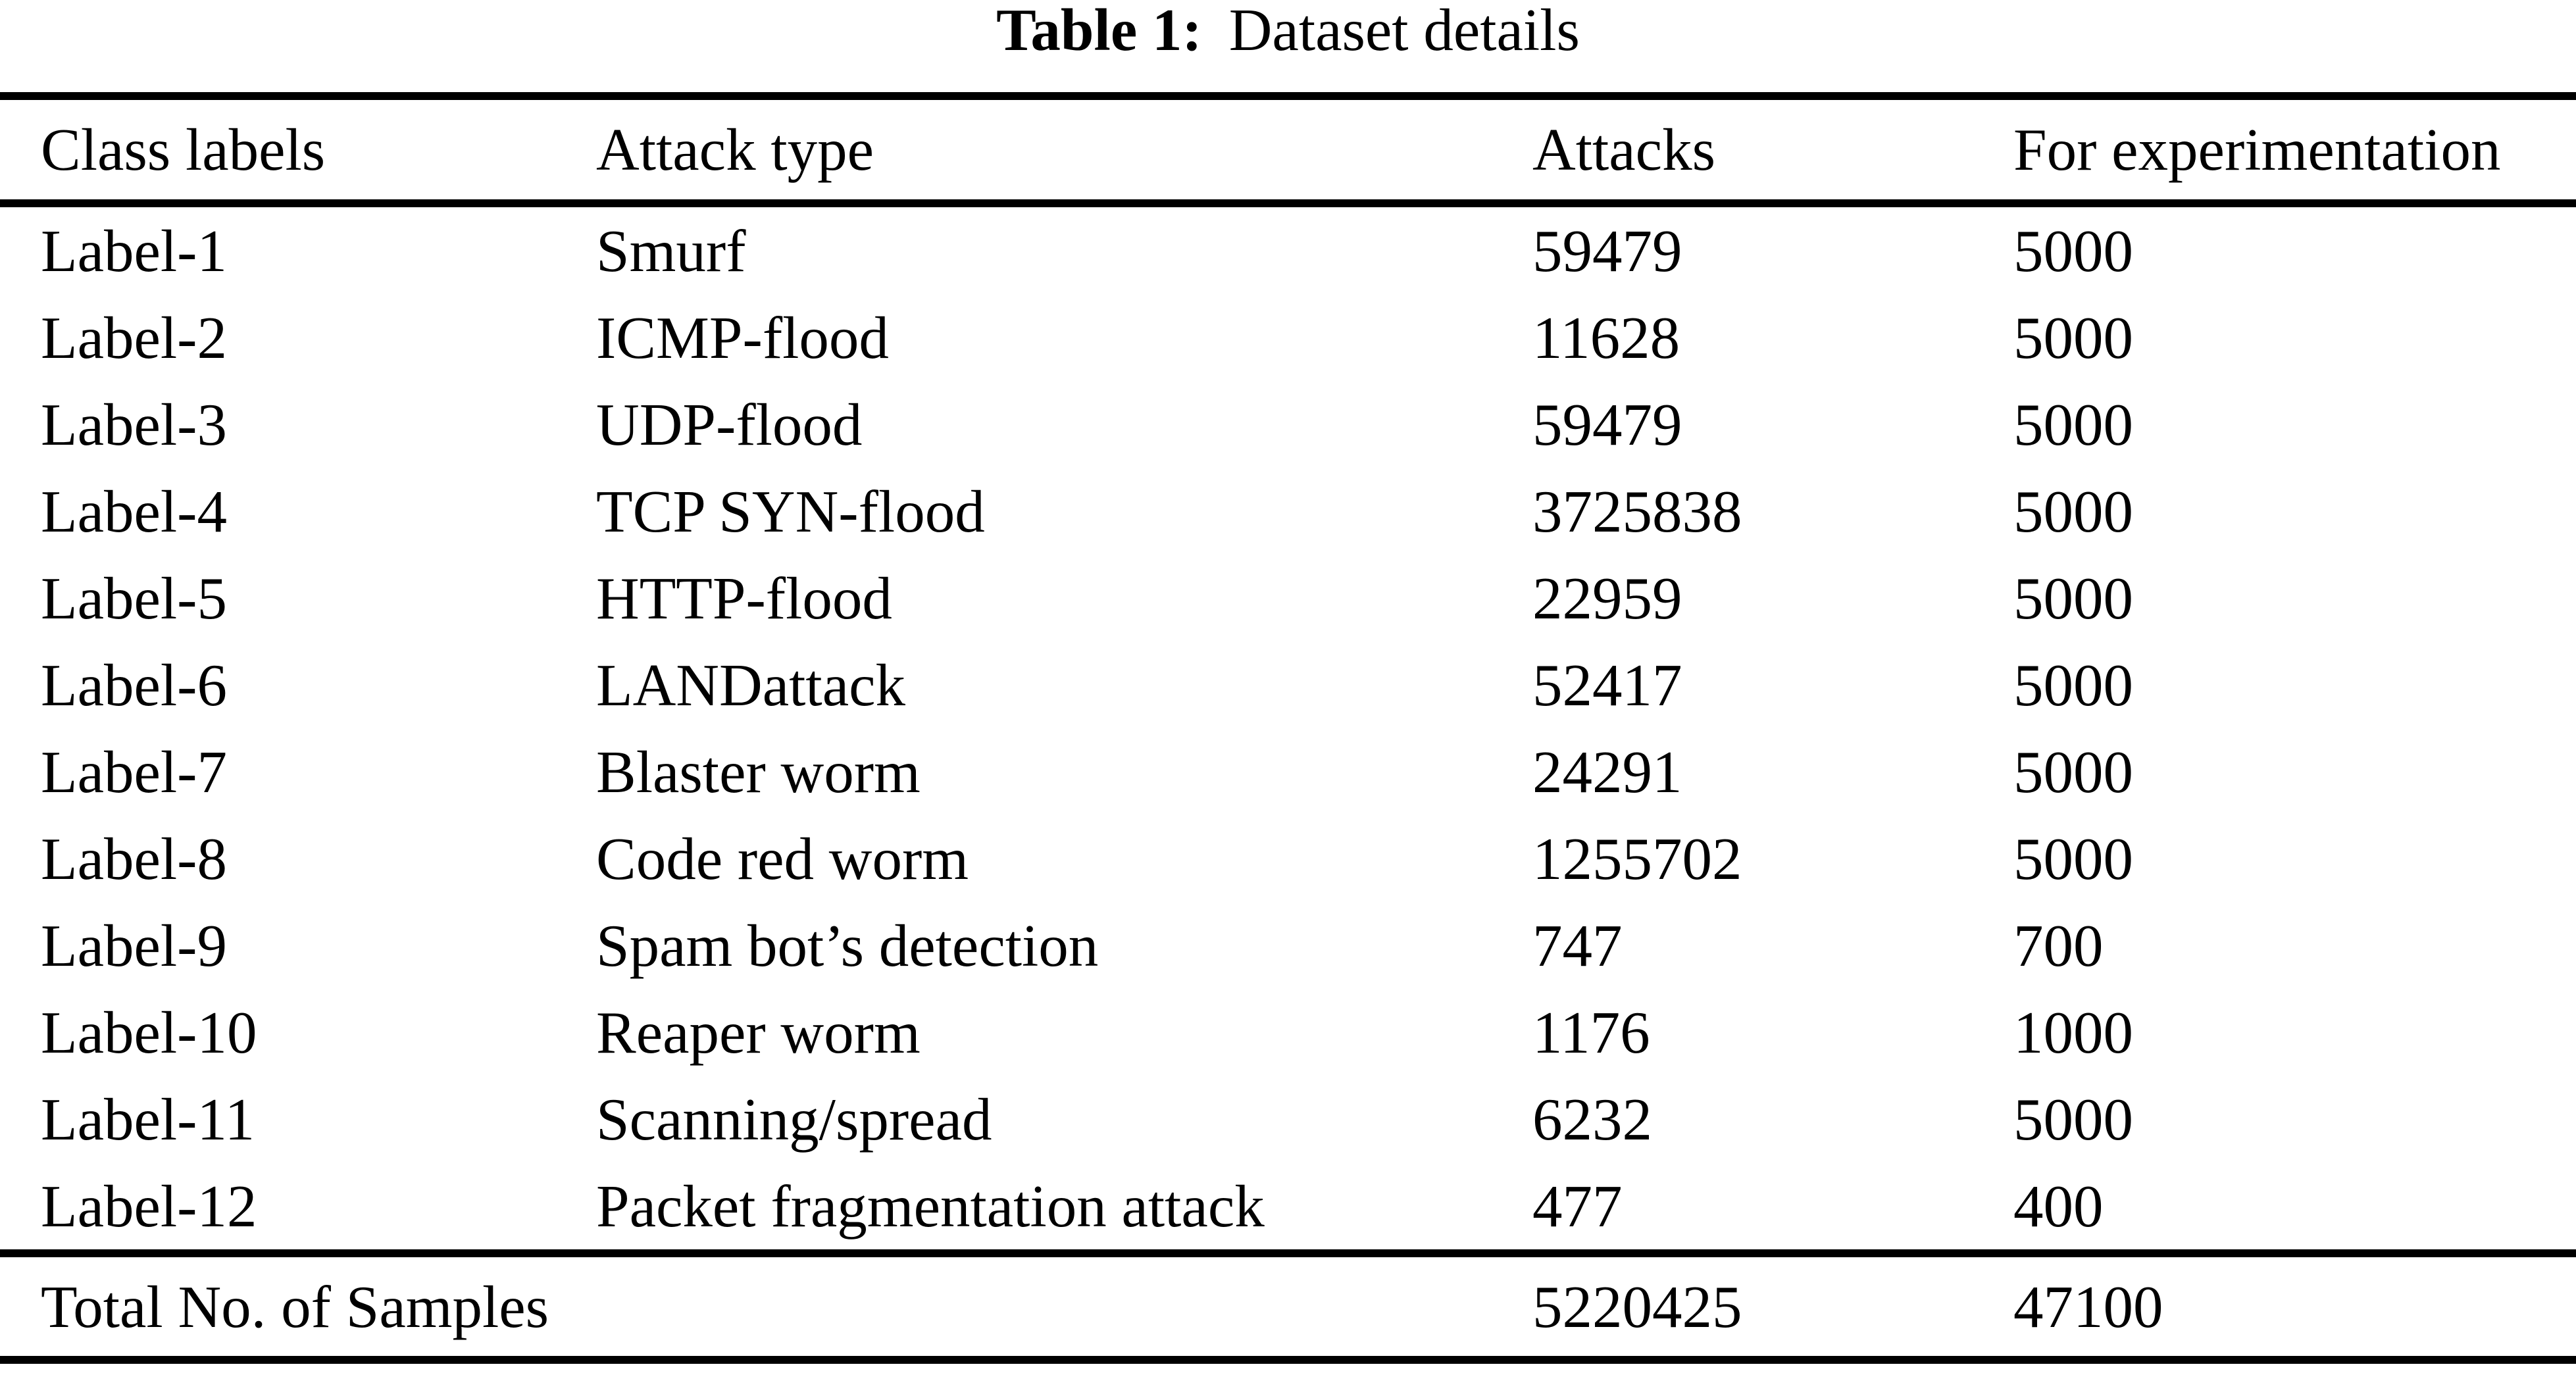  Describe the element at coordinates (1288, 598) in the screenshot. I see `table-row: Label-5 HTTP-flood 22959 5000` at that location.